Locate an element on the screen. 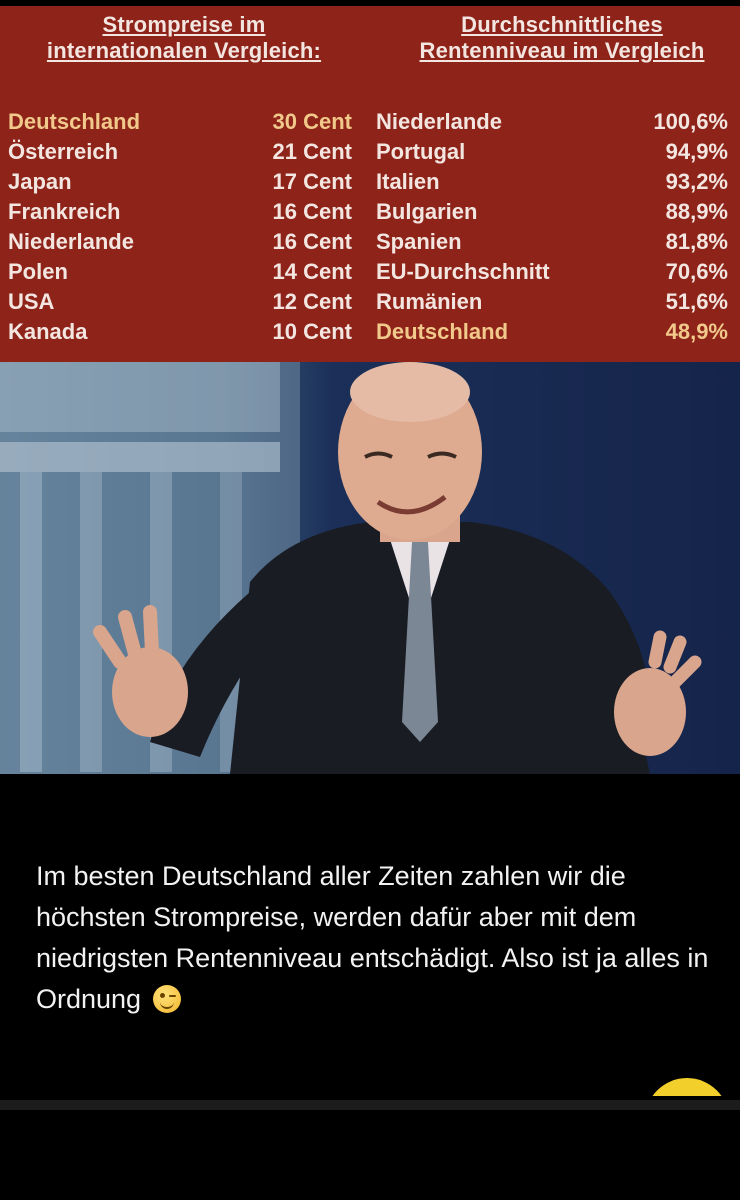 Image resolution: width=740 pixels, height=1200 pixels. left-value: 30 Cent is located at coordinates (312, 121).